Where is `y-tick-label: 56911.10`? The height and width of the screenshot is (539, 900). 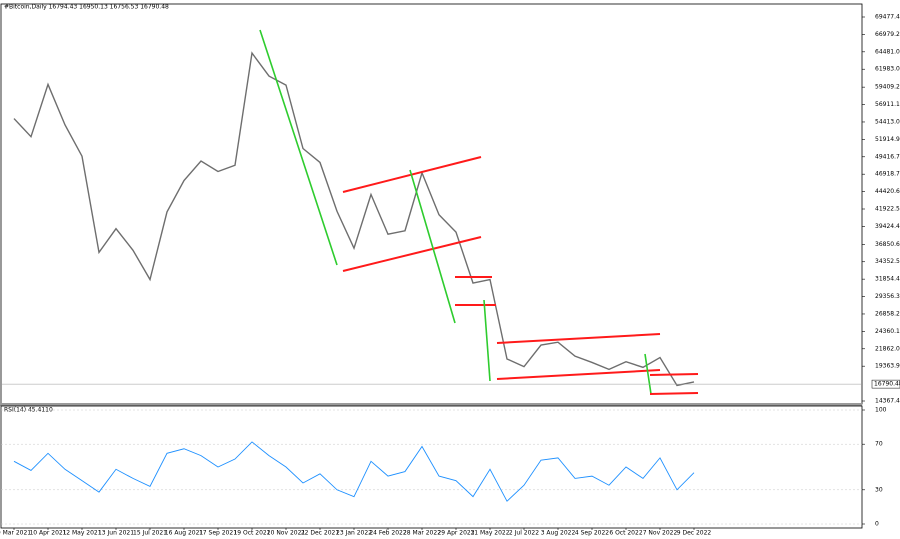
y-tick-label: 56911.10 is located at coordinates (887, 104).